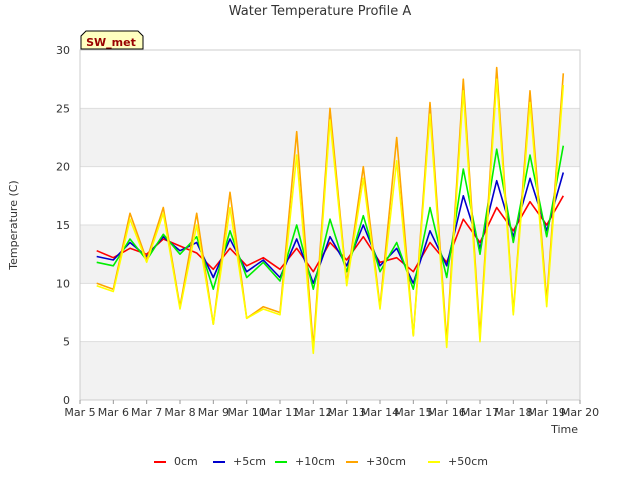  Describe the element at coordinates (113, 412) in the screenshot. I see `x-tick-label: Mar 6` at that location.